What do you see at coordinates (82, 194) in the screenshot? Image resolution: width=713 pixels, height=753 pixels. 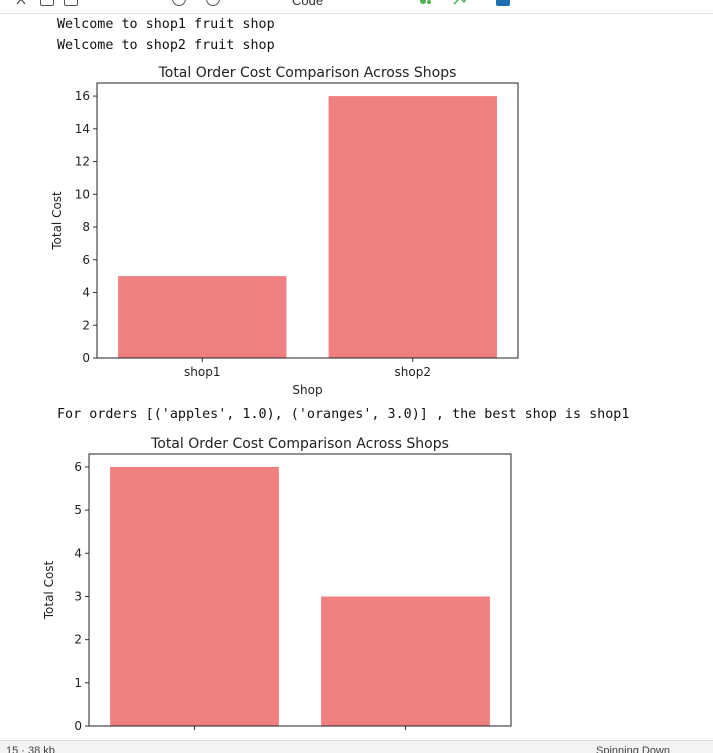 I see `y-tick-label: 10` at bounding box center [82, 194].